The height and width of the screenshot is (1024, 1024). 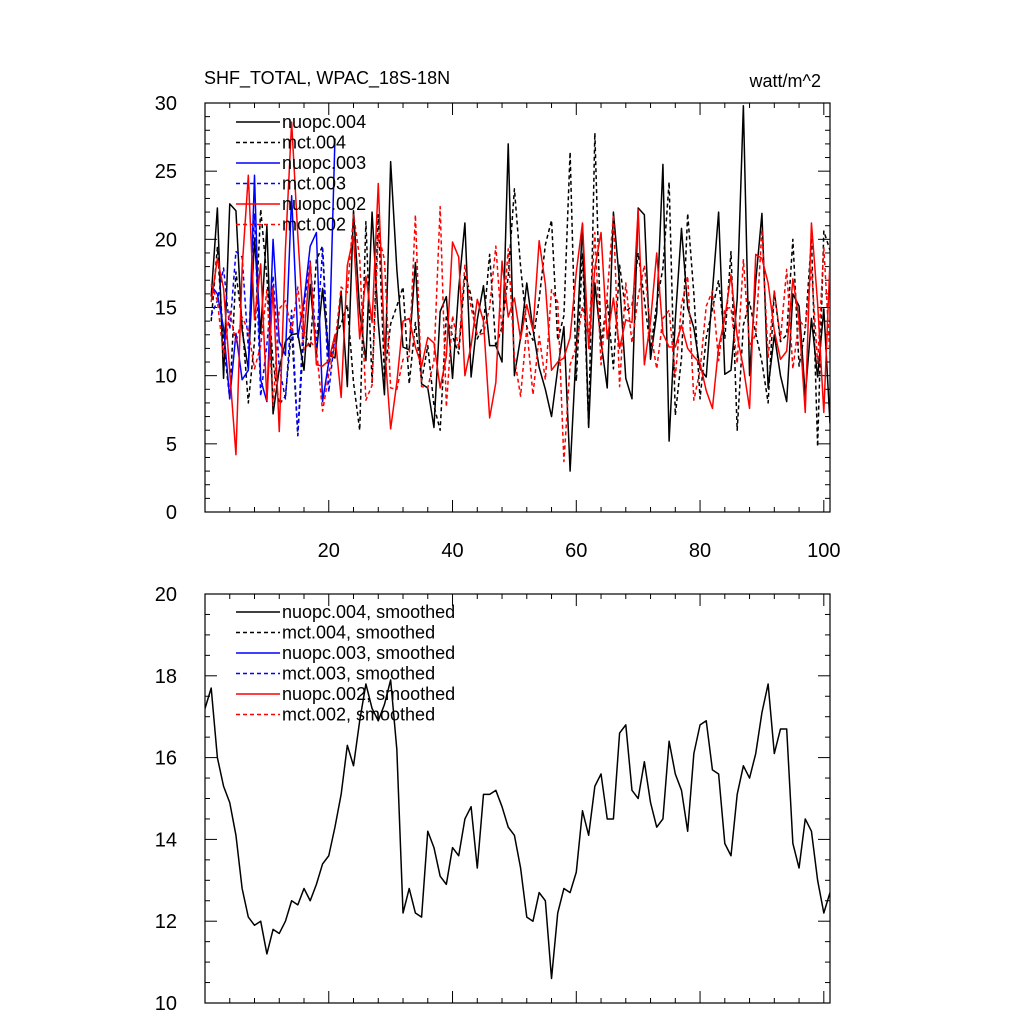 I want to click on top-y-tick-label: 20, so click(x=166, y=240).